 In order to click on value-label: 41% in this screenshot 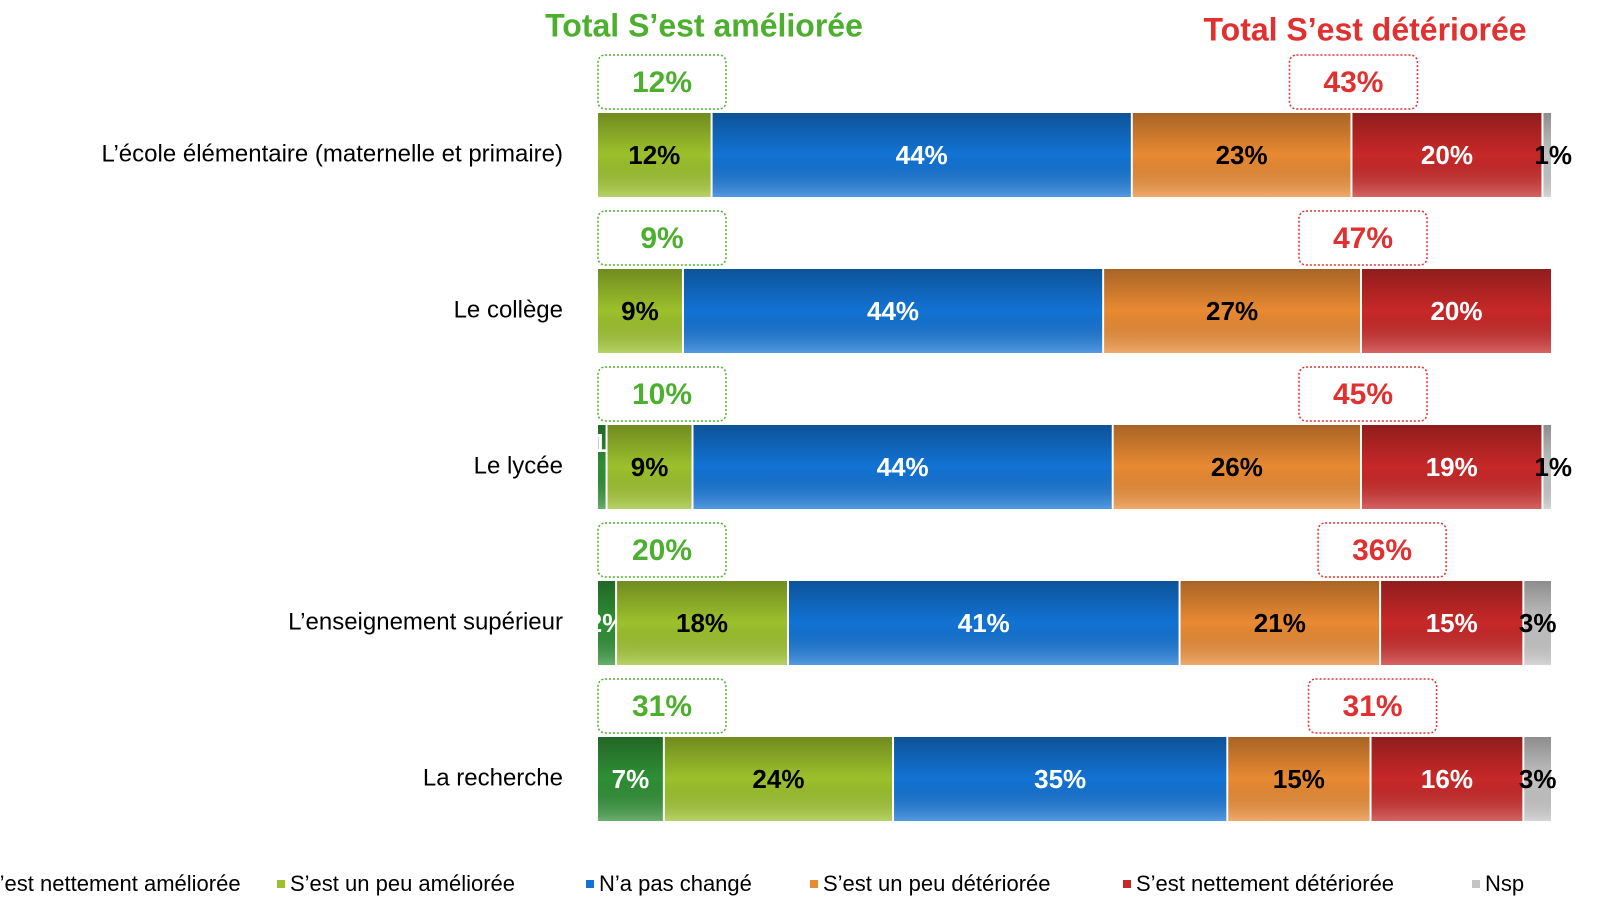, I will do `click(984, 623)`.